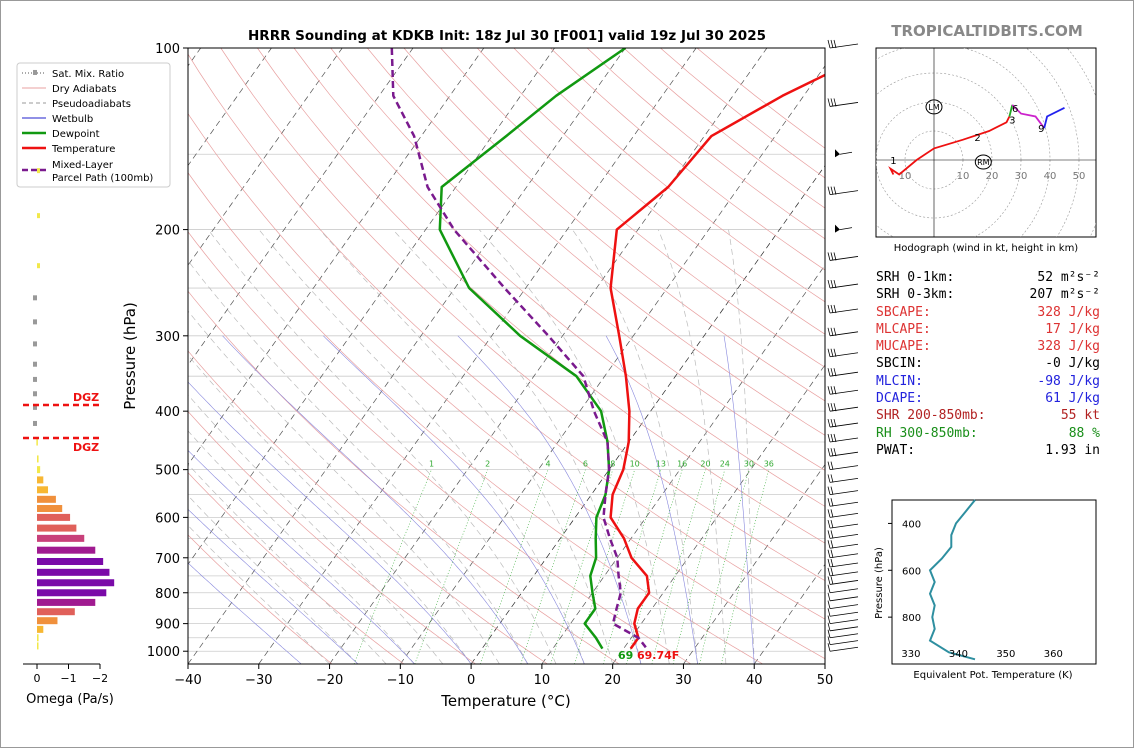 Image resolution: width=1134 pixels, height=748 pixels. Describe the element at coordinates (130, 356) in the screenshot. I see `skewt-ylabel: Pressure (hPa)` at that location.